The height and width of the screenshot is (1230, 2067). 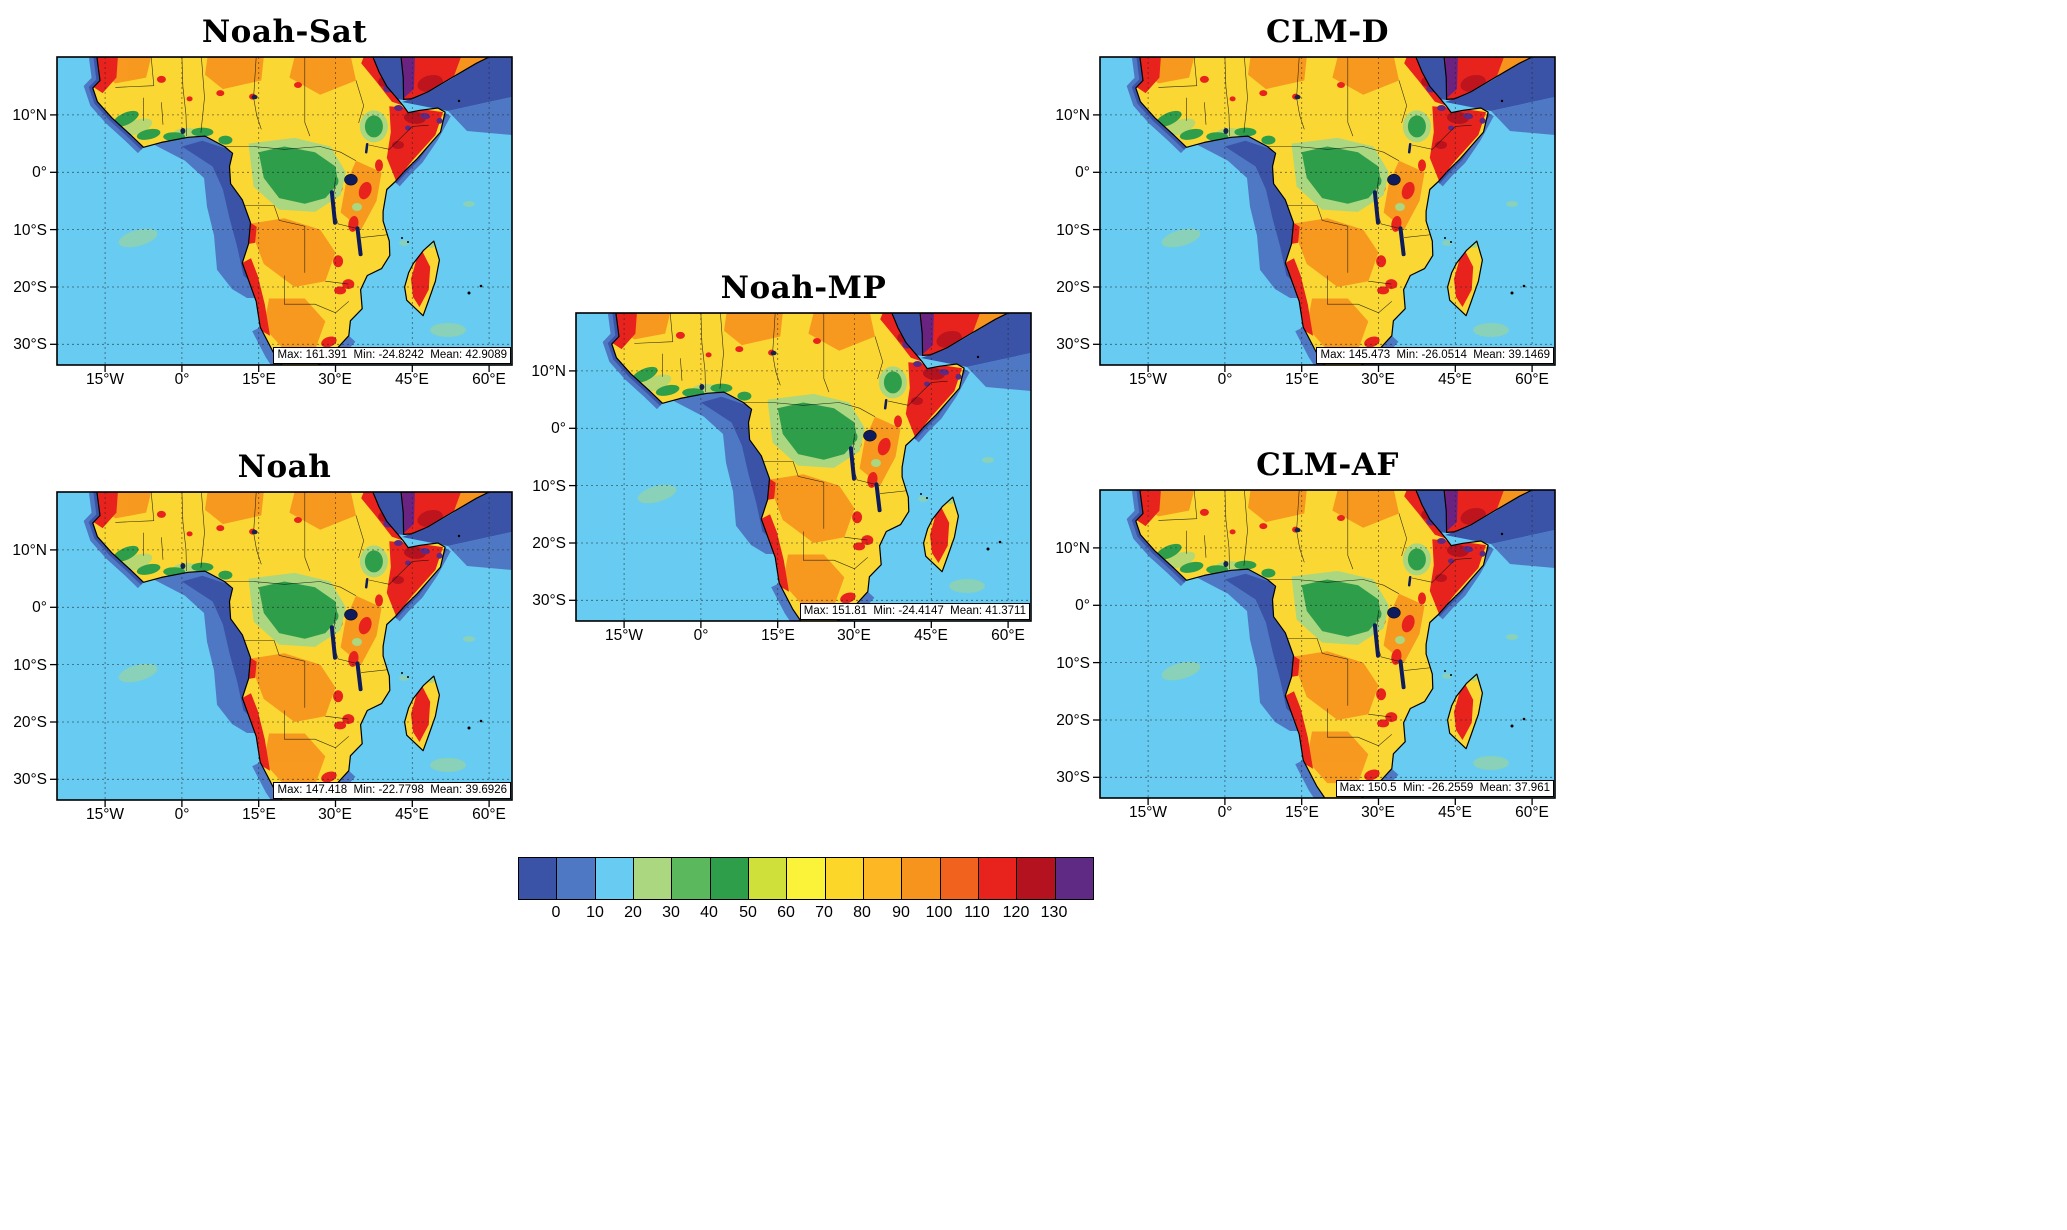 I want to click on stats-box: Max: 151.81 Min: -24.4147 Mean: 41.3711, so click(x=914, y=611).